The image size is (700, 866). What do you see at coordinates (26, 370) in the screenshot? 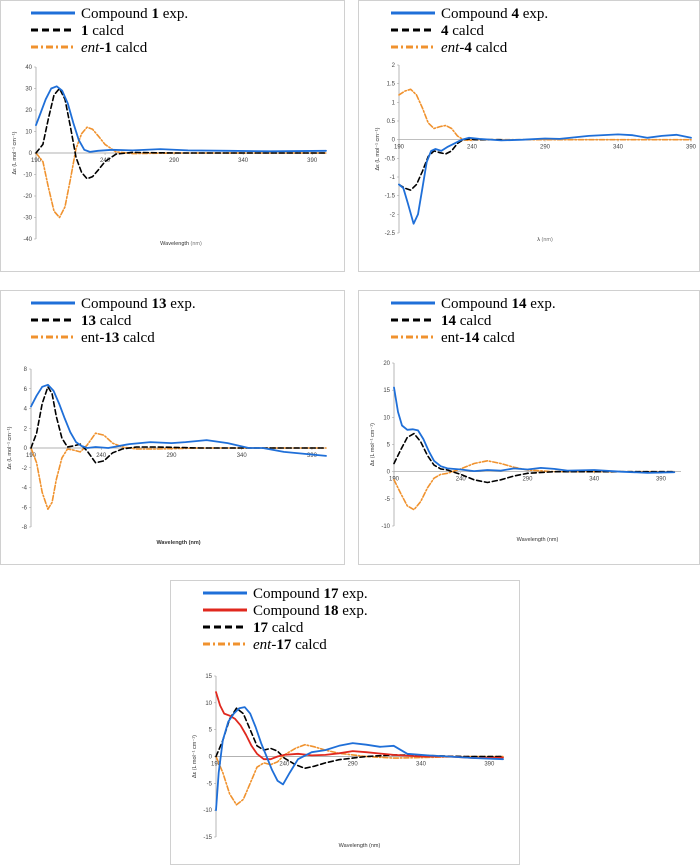
I see `y-tick-label: 8` at bounding box center [26, 370].